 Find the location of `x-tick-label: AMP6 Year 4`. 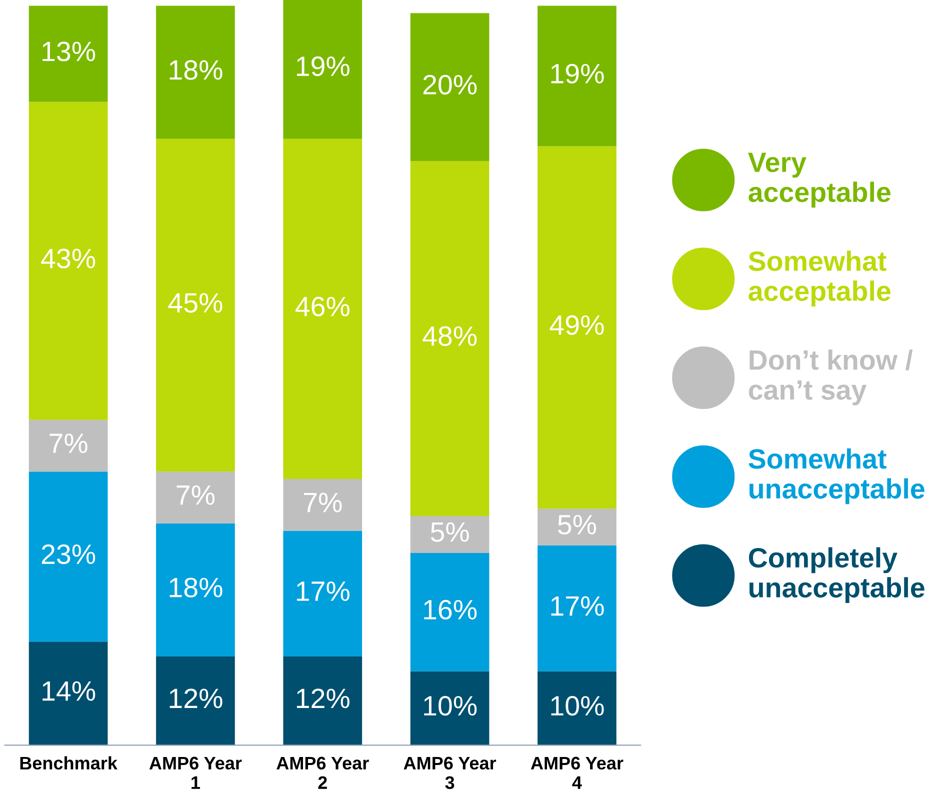

x-tick-label: AMP6 Year 4 is located at coordinates (577, 772).